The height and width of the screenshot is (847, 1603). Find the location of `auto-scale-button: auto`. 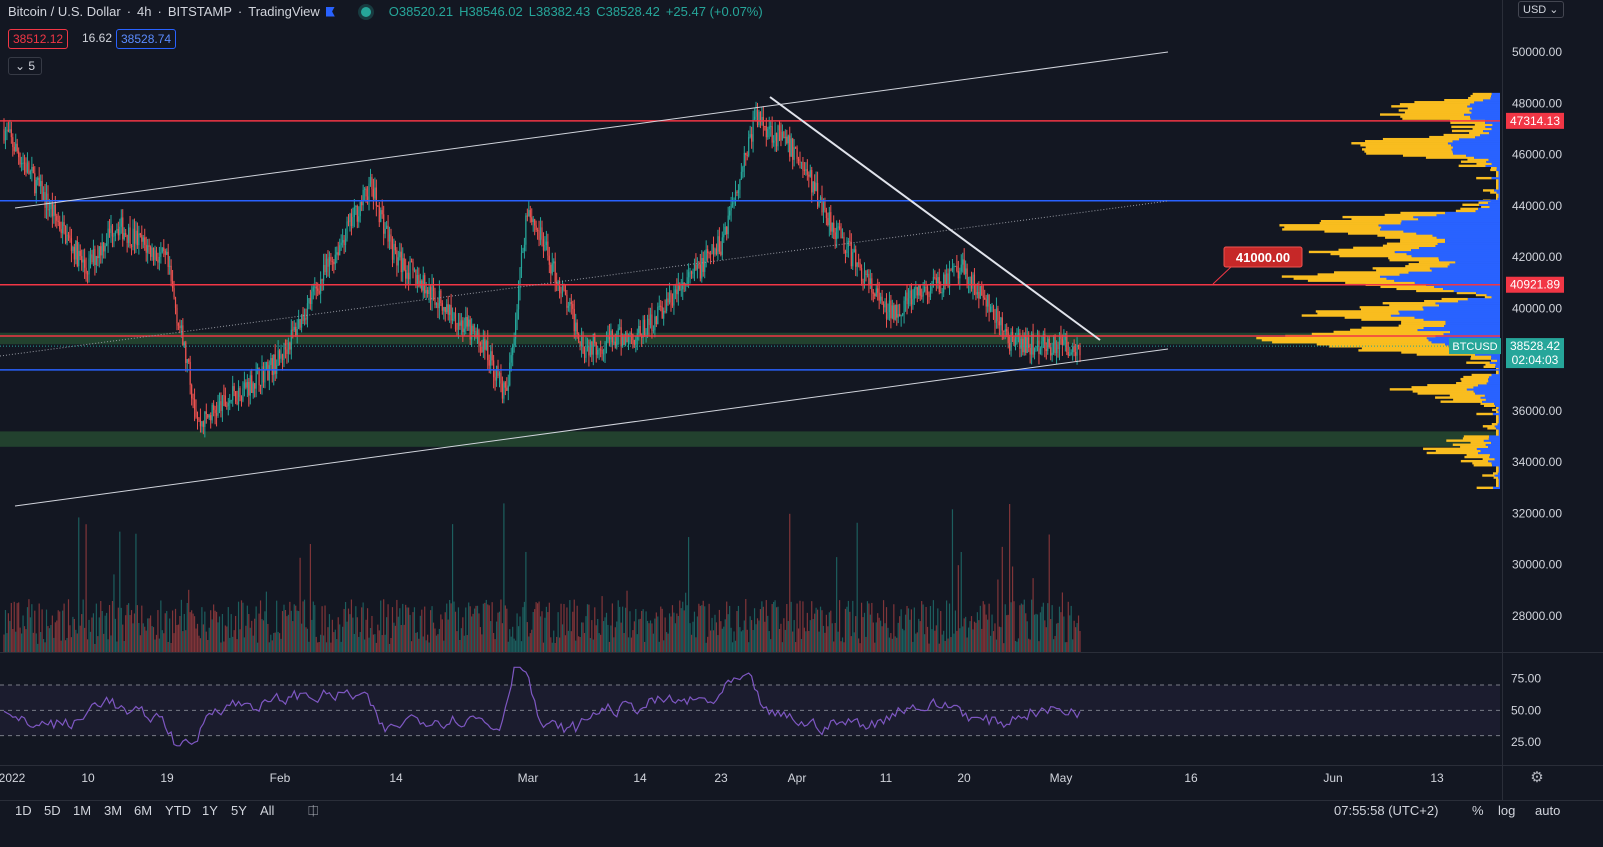

auto-scale-button: auto is located at coordinates (1548, 810).